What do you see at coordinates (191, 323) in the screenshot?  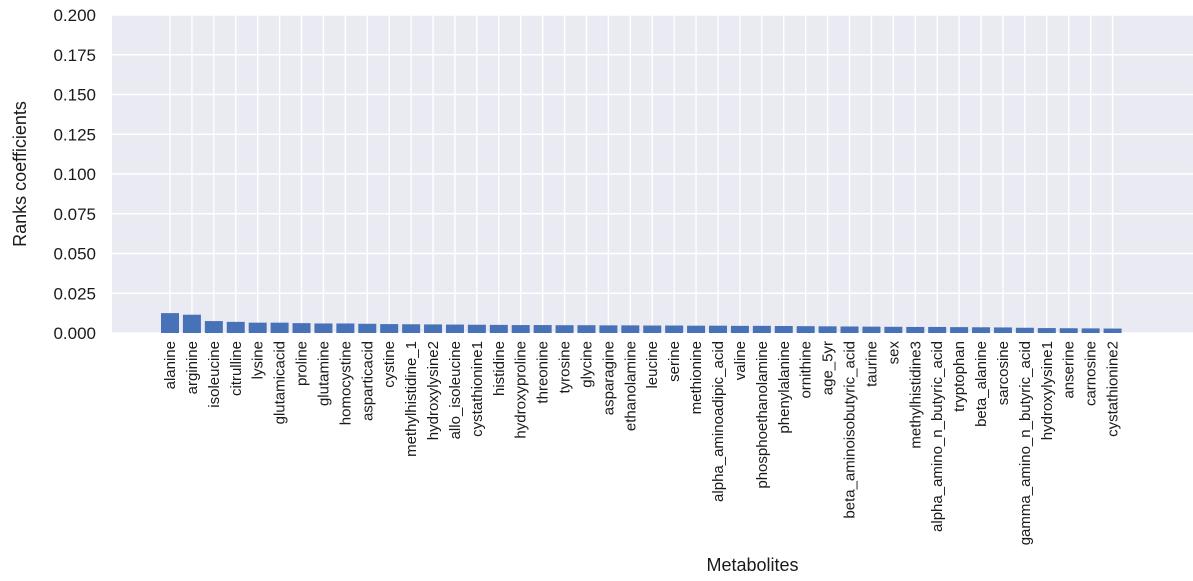 I see `bar-arginine` at bounding box center [191, 323].